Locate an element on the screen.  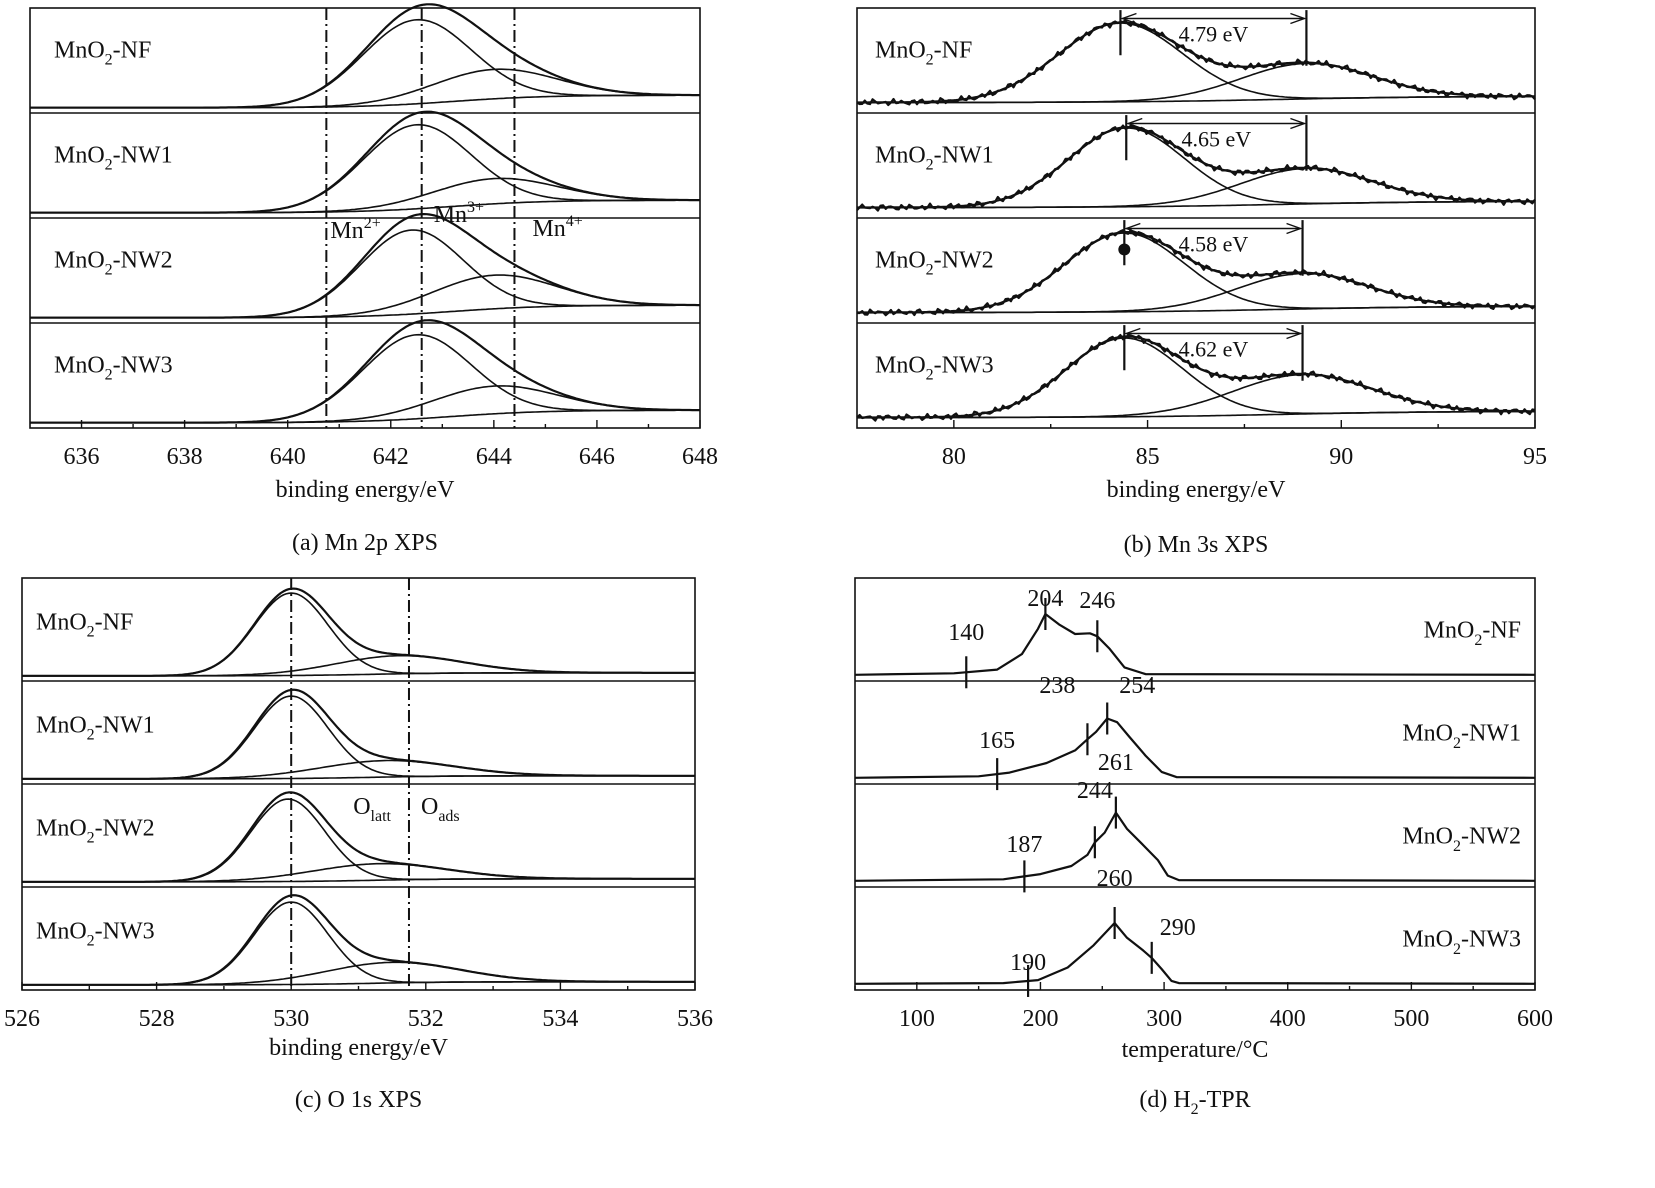
panel-caption: (a) Mn 2p XPS is located at coordinates (365, 543).